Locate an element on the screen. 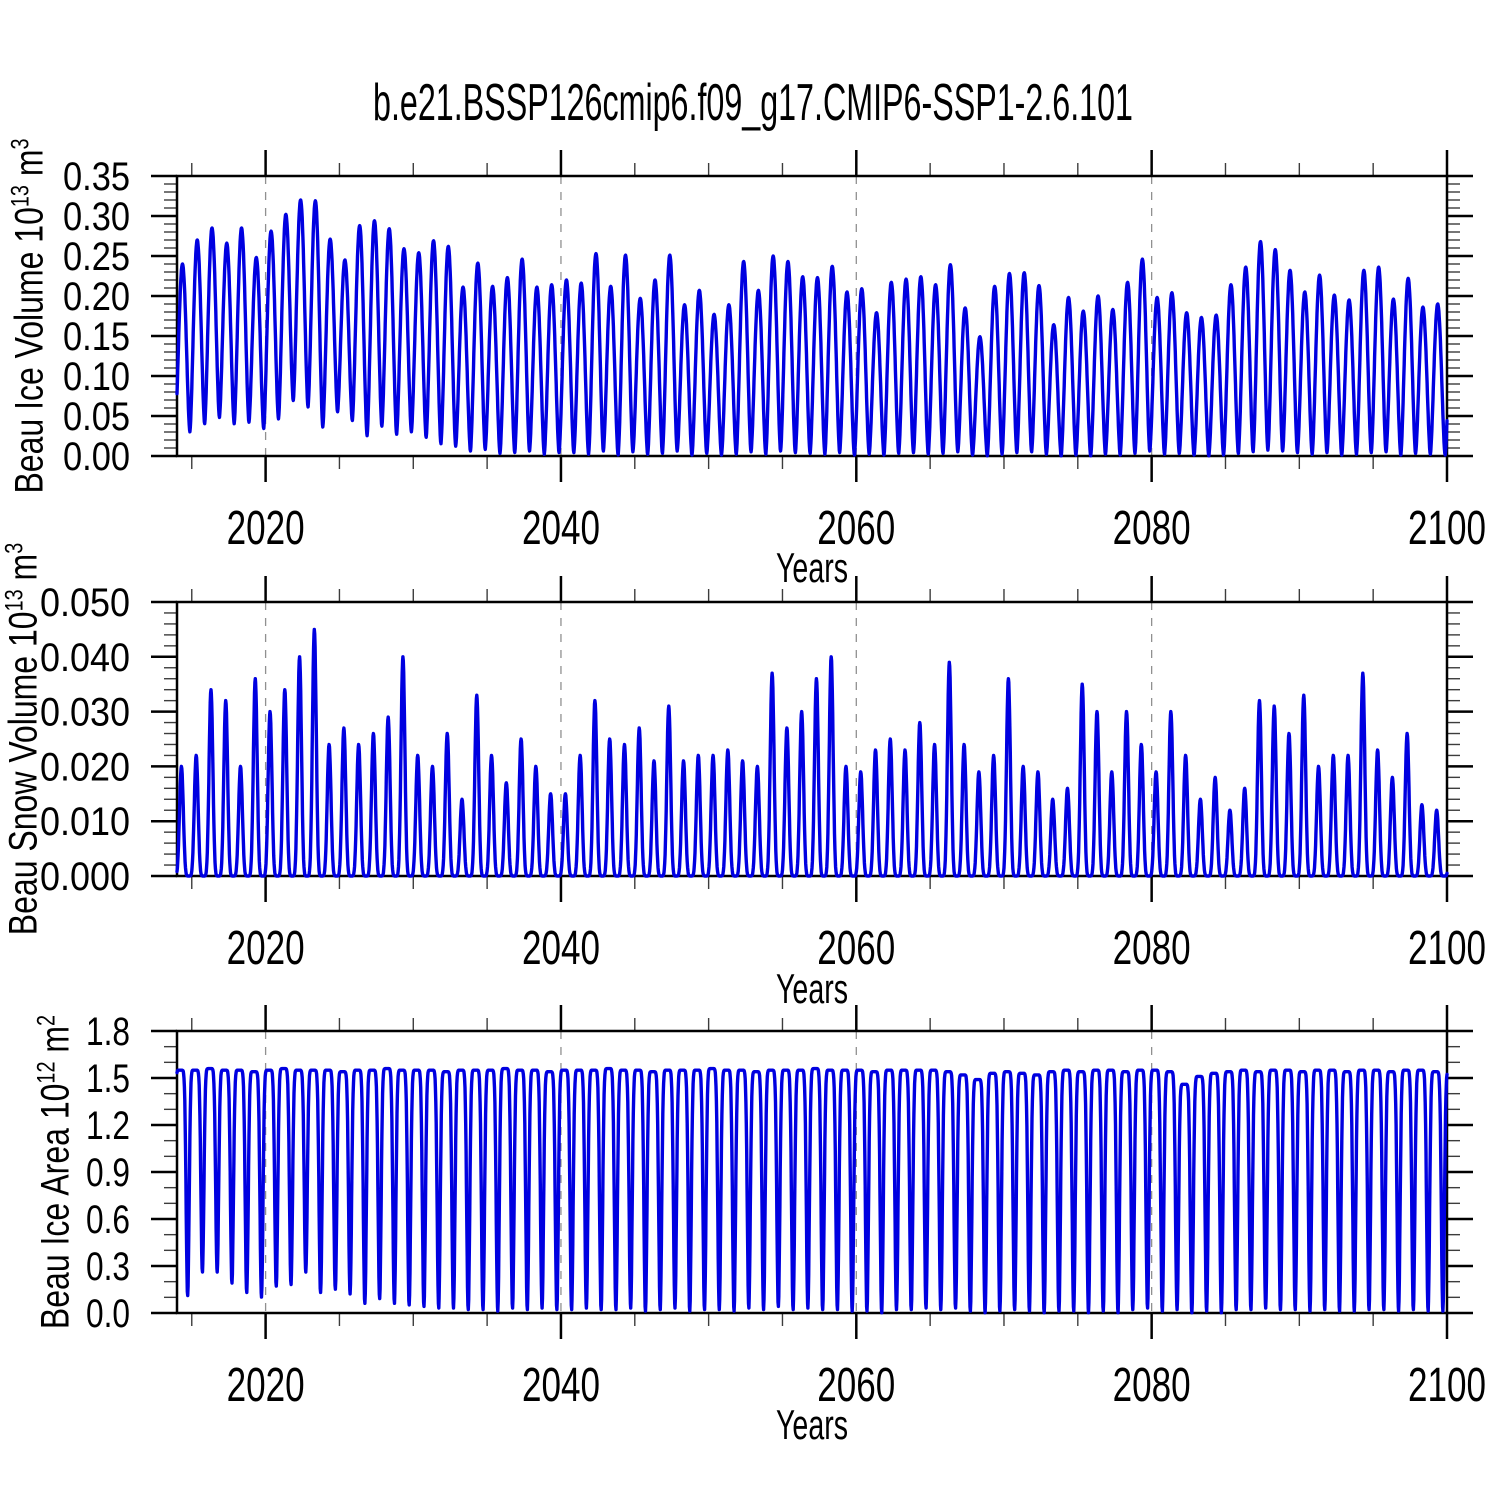 This screenshot has width=1500, height=1500. svg-text: 0.000 is located at coordinates (85, 877).